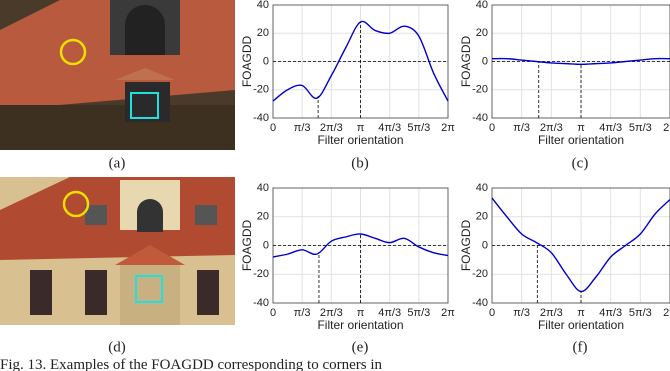 The image size is (670, 371). I want to click on panel-label: (f), so click(580, 347).